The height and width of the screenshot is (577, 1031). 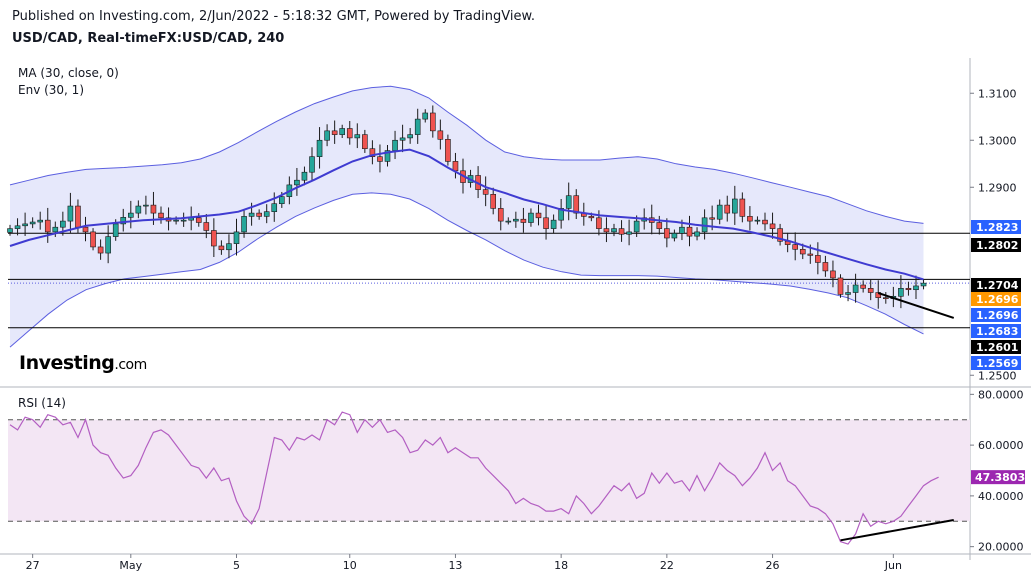 I want to click on x-tick-label-5: 18, so click(x=561, y=565).